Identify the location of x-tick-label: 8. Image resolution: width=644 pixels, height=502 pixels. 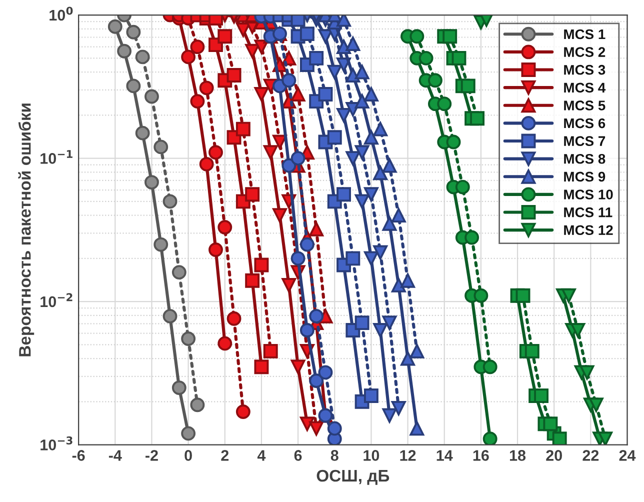
(334, 455).